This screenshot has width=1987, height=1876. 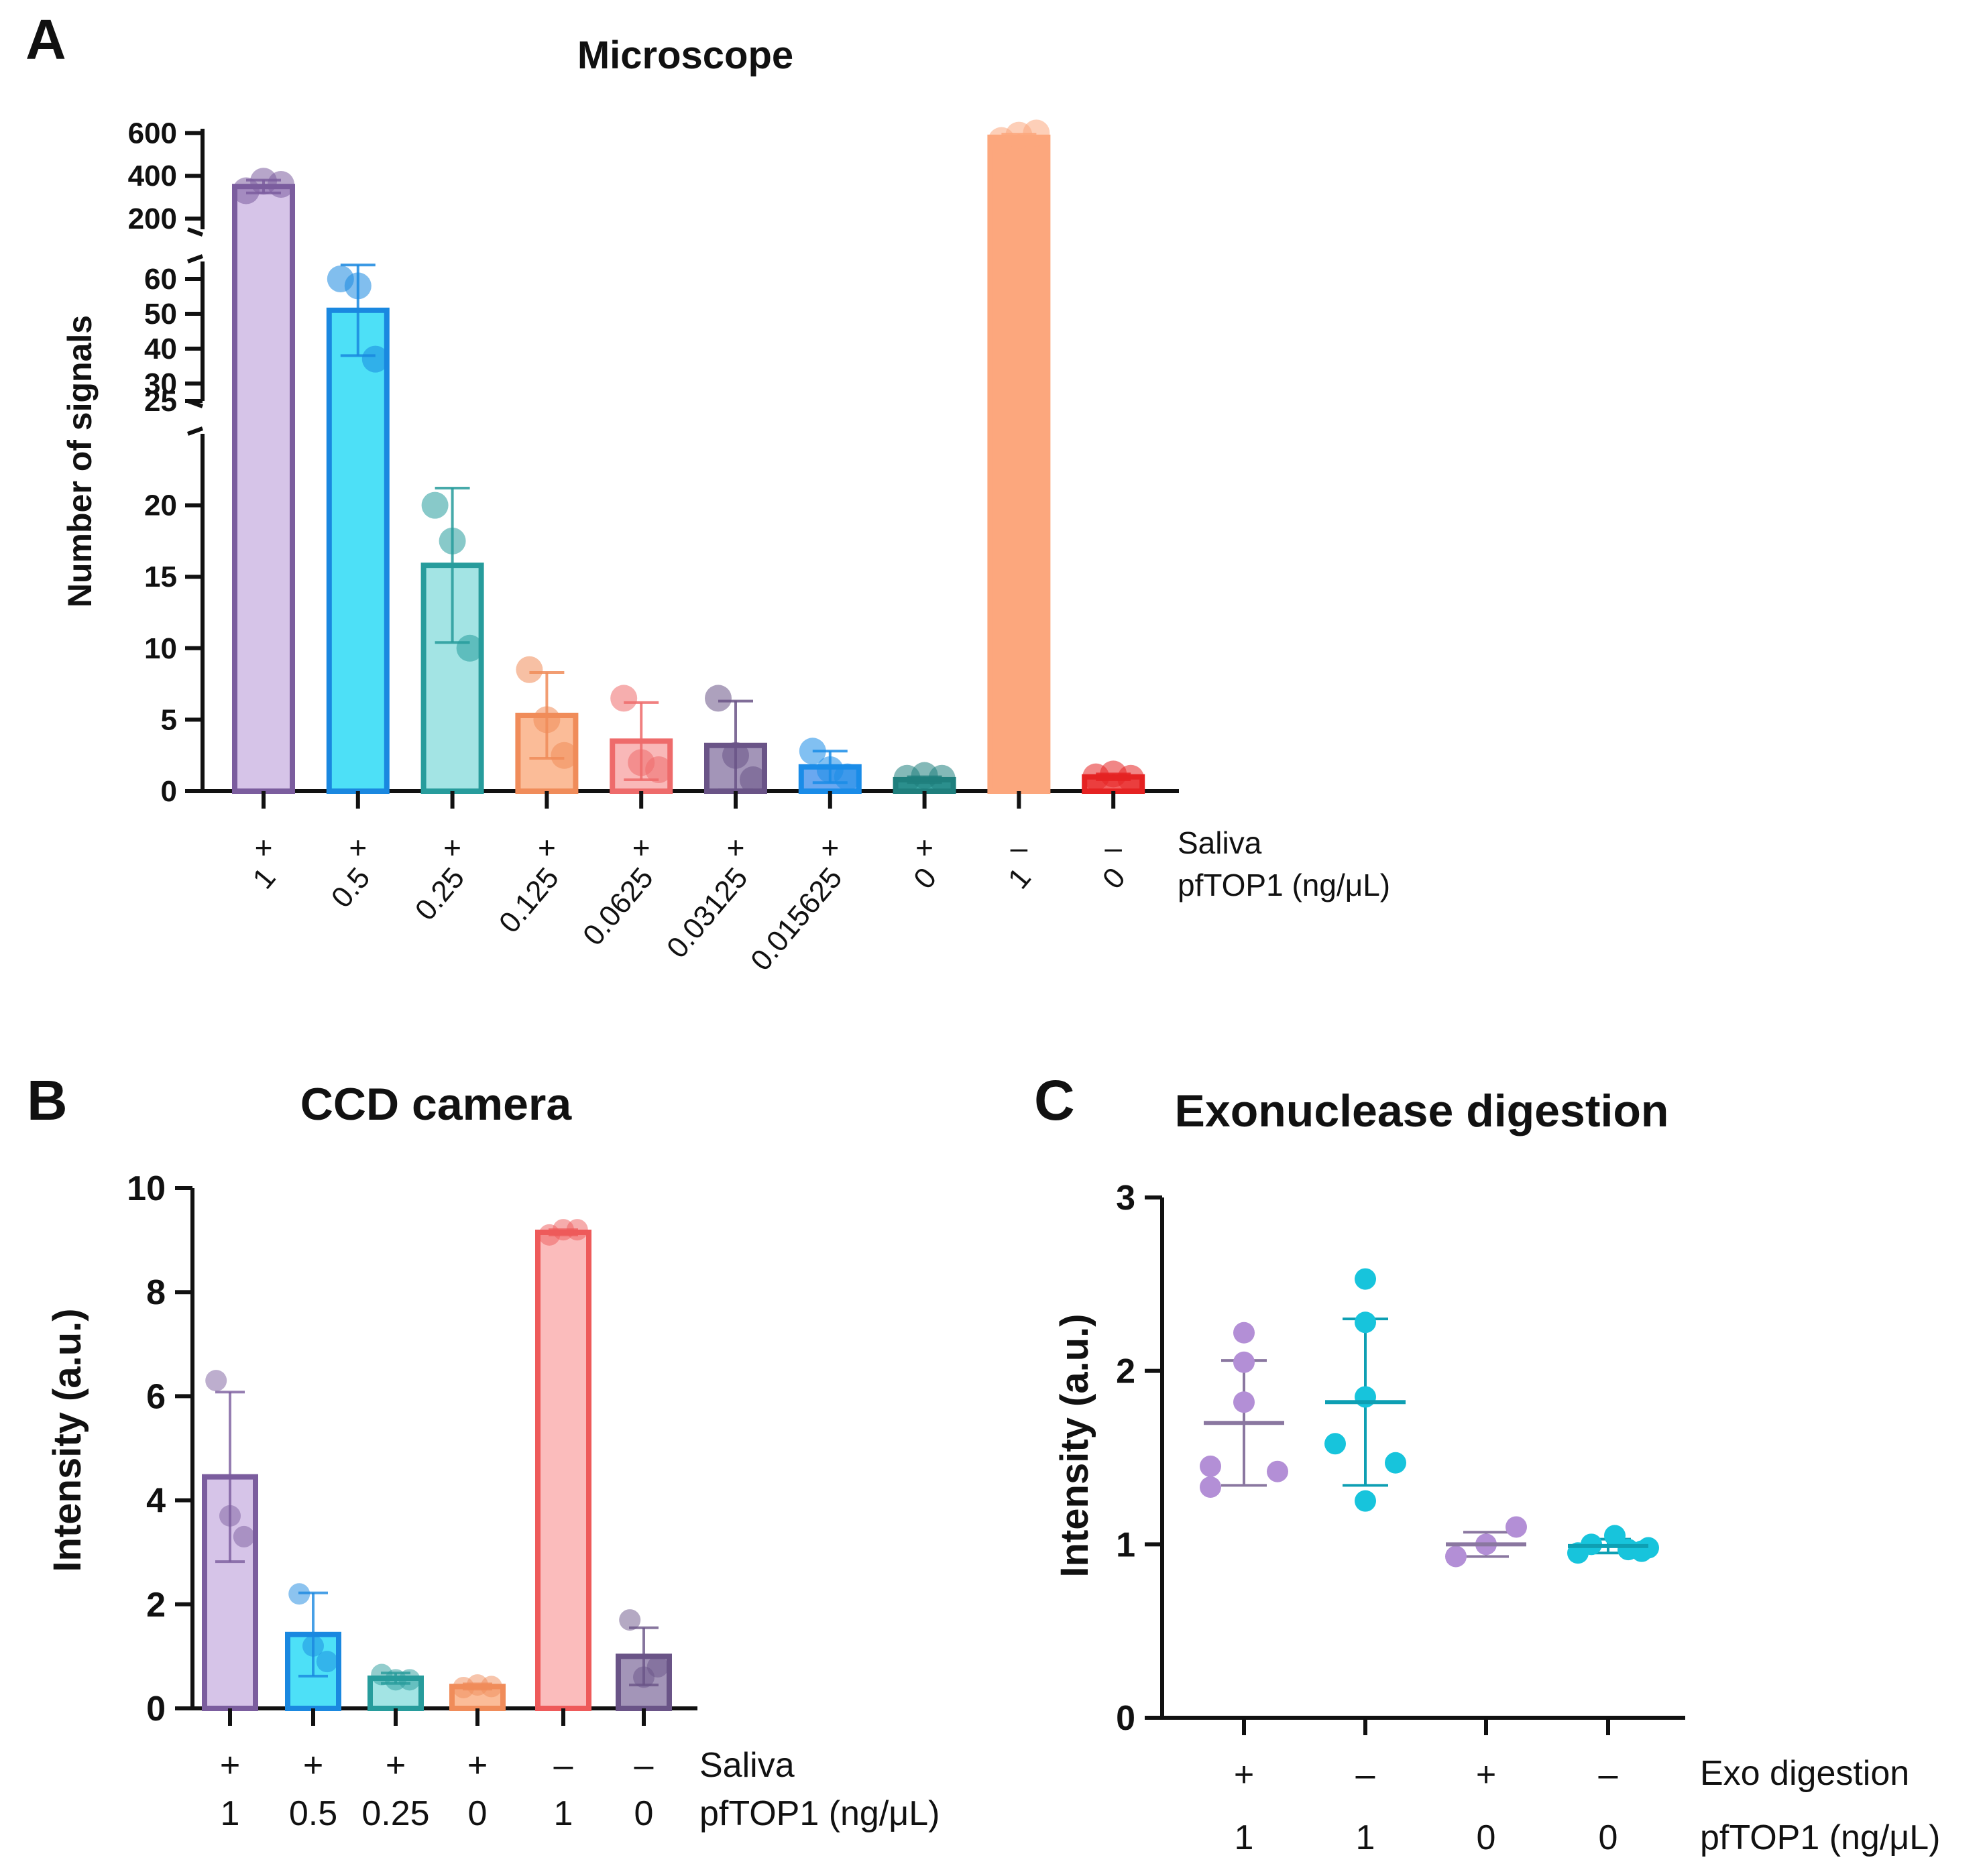 What do you see at coordinates (160, 279) in the screenshot?
I see `y-tick-label: 60` at bounding box center [160, 279].